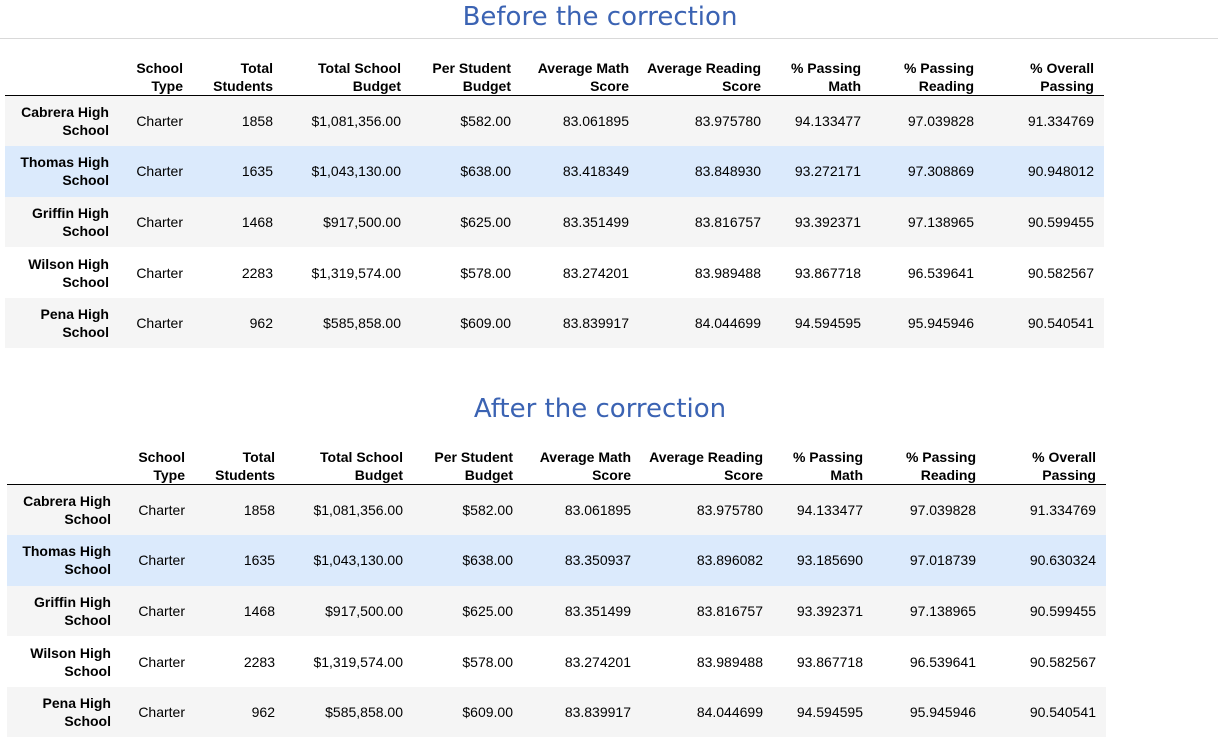 Image resolution: width=1218 pixels, height=747 pixels. Describe the element at coordinates (940, 221) in the screenshot. I see `table-cell: 97.138965` at that location.